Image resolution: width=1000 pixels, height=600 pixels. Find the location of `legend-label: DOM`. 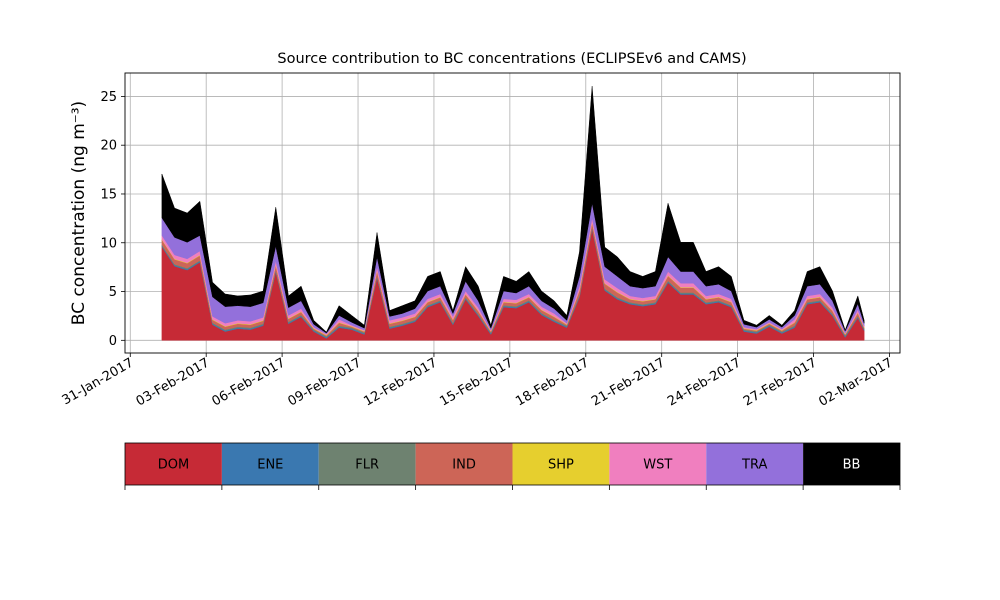

legend-label: DOM is located at coordinates (173, 465).